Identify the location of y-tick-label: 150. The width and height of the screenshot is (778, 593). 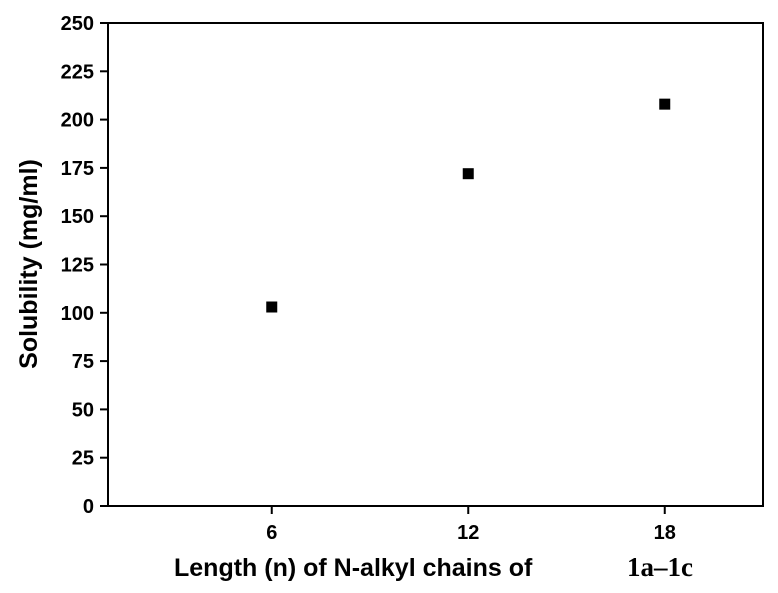
(77, 217).